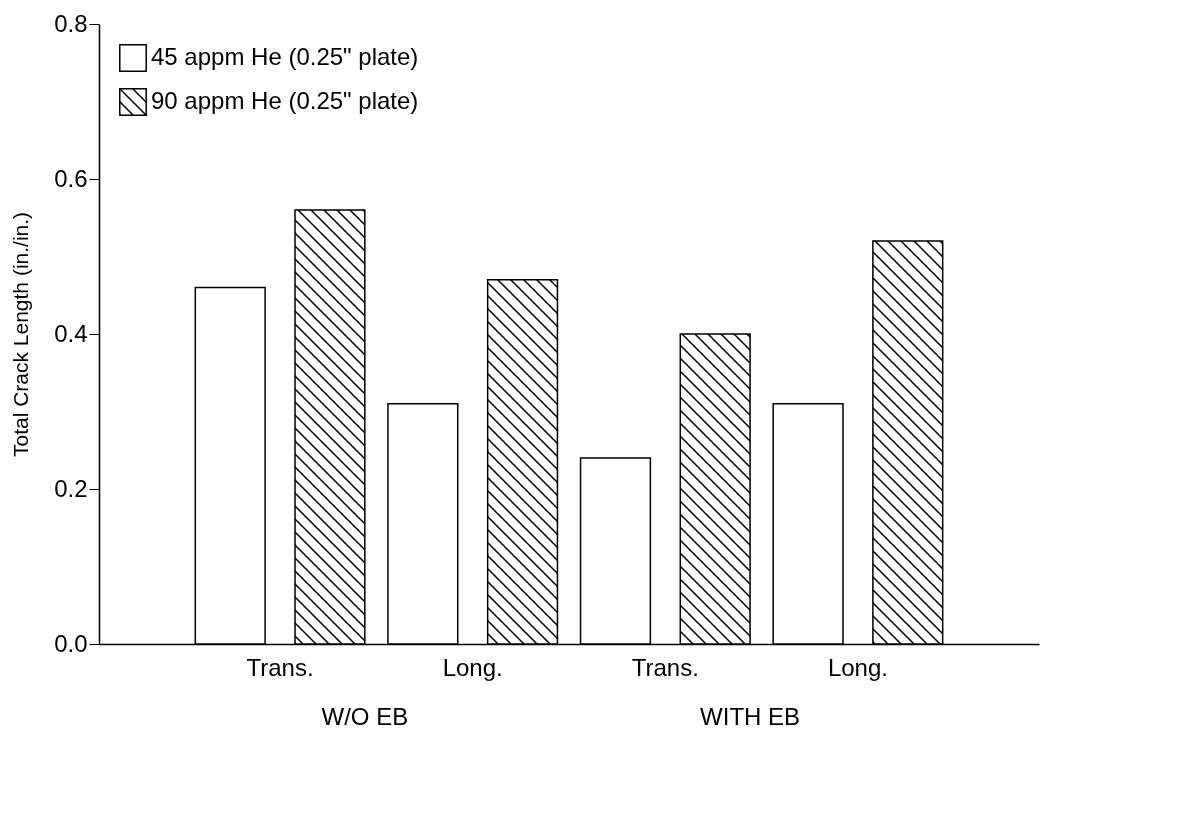 The image size is (1178, 838). Describe the element at coordinates (285, 100) in the screenshot. I see `legend-label: 90 appm He (0.25" plate)` at that location.